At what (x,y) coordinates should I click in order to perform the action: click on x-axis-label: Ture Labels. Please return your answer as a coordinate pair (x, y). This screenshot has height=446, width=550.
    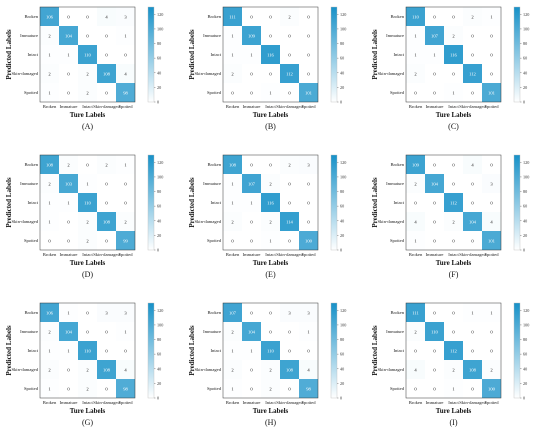
    Looking at the image, I should click on (271, 115).